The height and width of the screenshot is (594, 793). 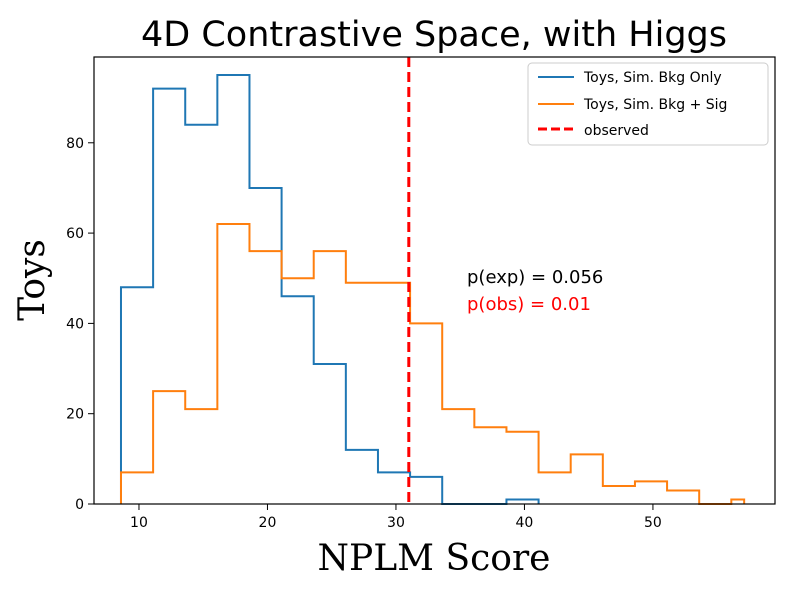 What do you see at coordinates (655, 105) in the screenshot?
I see `legend-label-bkg-sig: Toys, Sim. Bkg + Sig` at bounding box center [655, 105].